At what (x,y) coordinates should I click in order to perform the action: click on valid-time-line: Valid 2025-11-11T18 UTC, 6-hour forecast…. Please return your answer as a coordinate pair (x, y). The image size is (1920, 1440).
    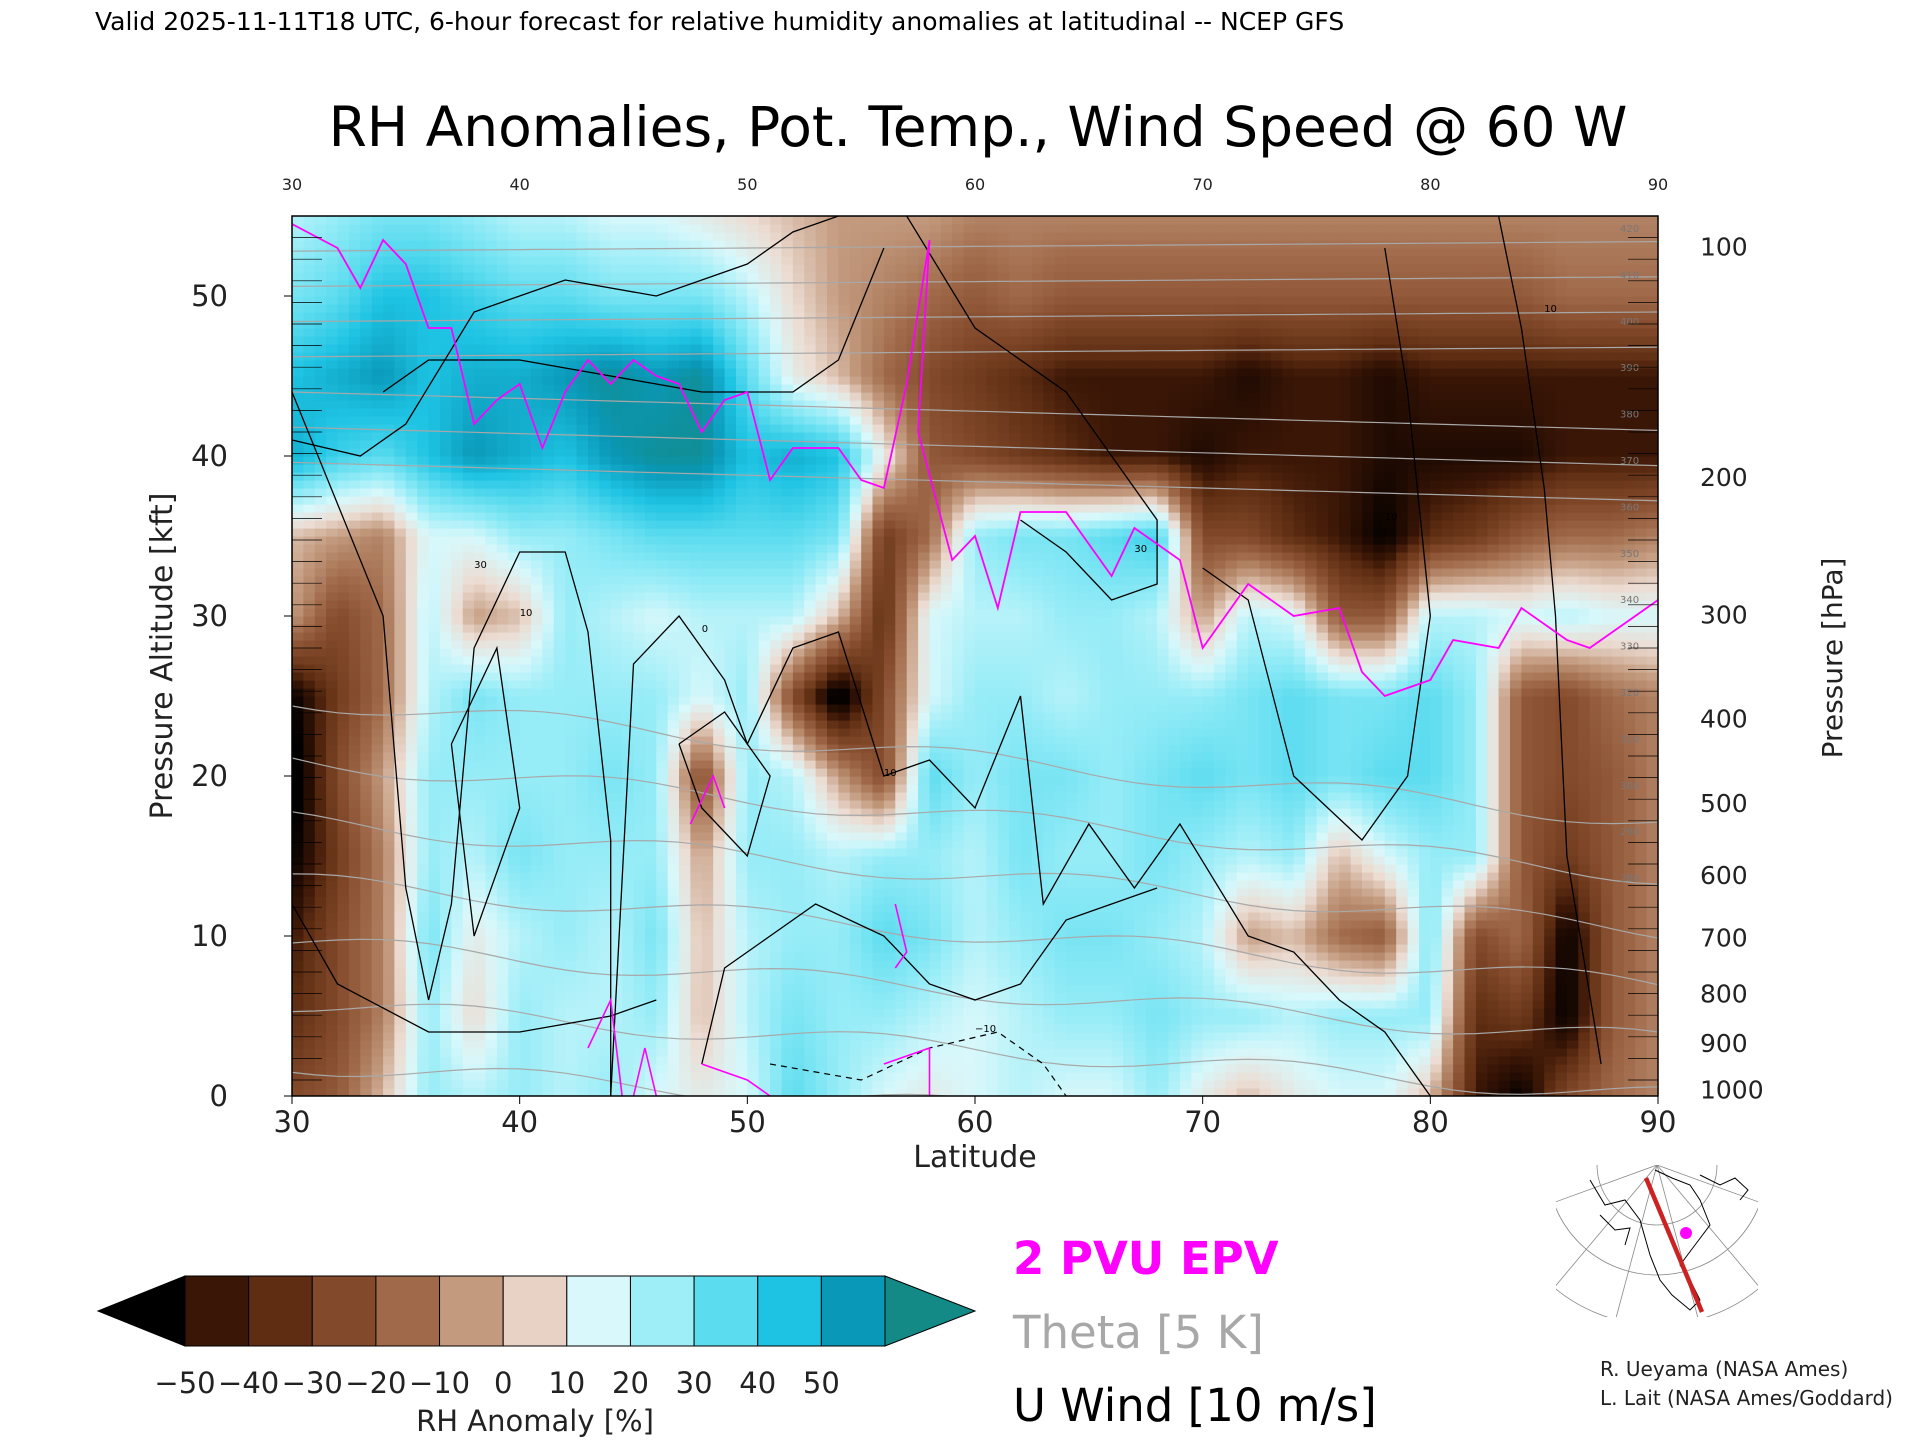
    Looking at the image, I should click on (719, 21).